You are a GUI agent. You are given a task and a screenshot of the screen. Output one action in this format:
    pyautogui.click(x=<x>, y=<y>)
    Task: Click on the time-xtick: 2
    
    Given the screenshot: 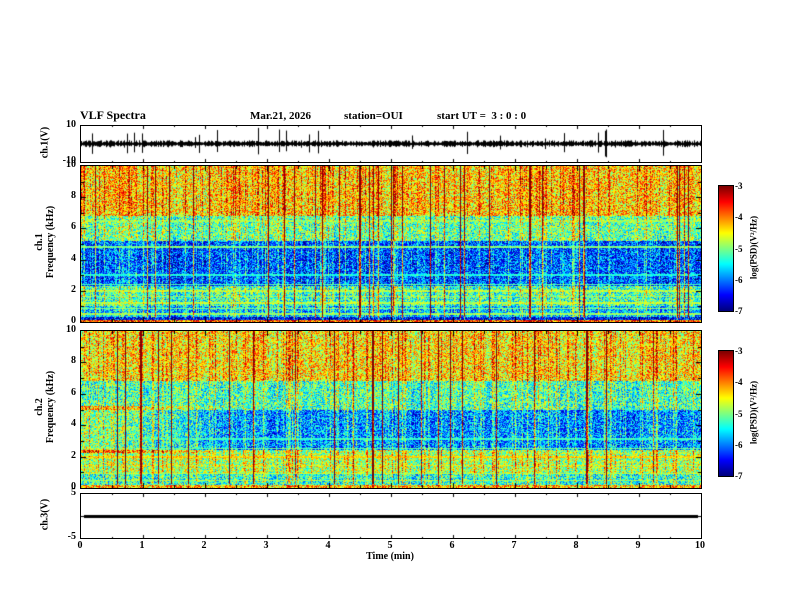 What is the action you would take?
    pyautogui.click(x=204, y=545)
    